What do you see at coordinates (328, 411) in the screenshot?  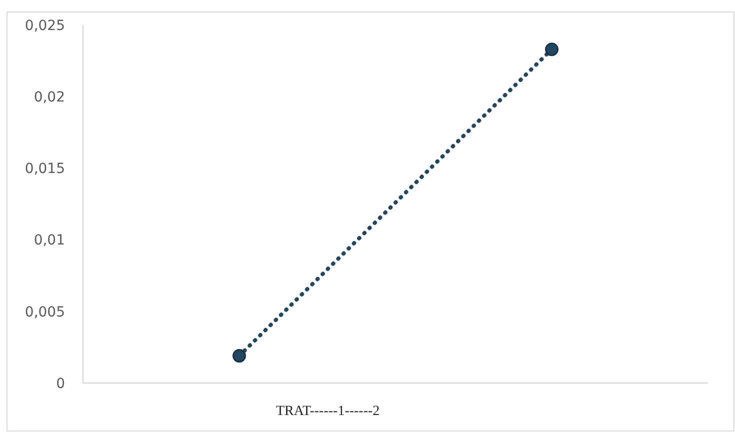 I see `x-axis-title: TRAT------1------2` at bounding box center [328, 411].